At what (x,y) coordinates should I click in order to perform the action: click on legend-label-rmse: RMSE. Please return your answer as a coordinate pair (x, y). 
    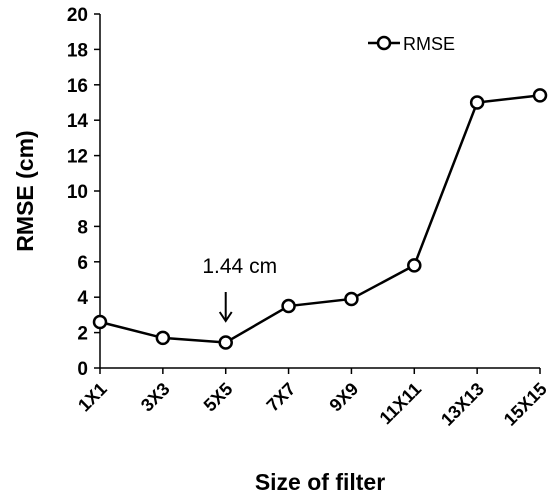
    Looking at the image, I should click on (429, 44).